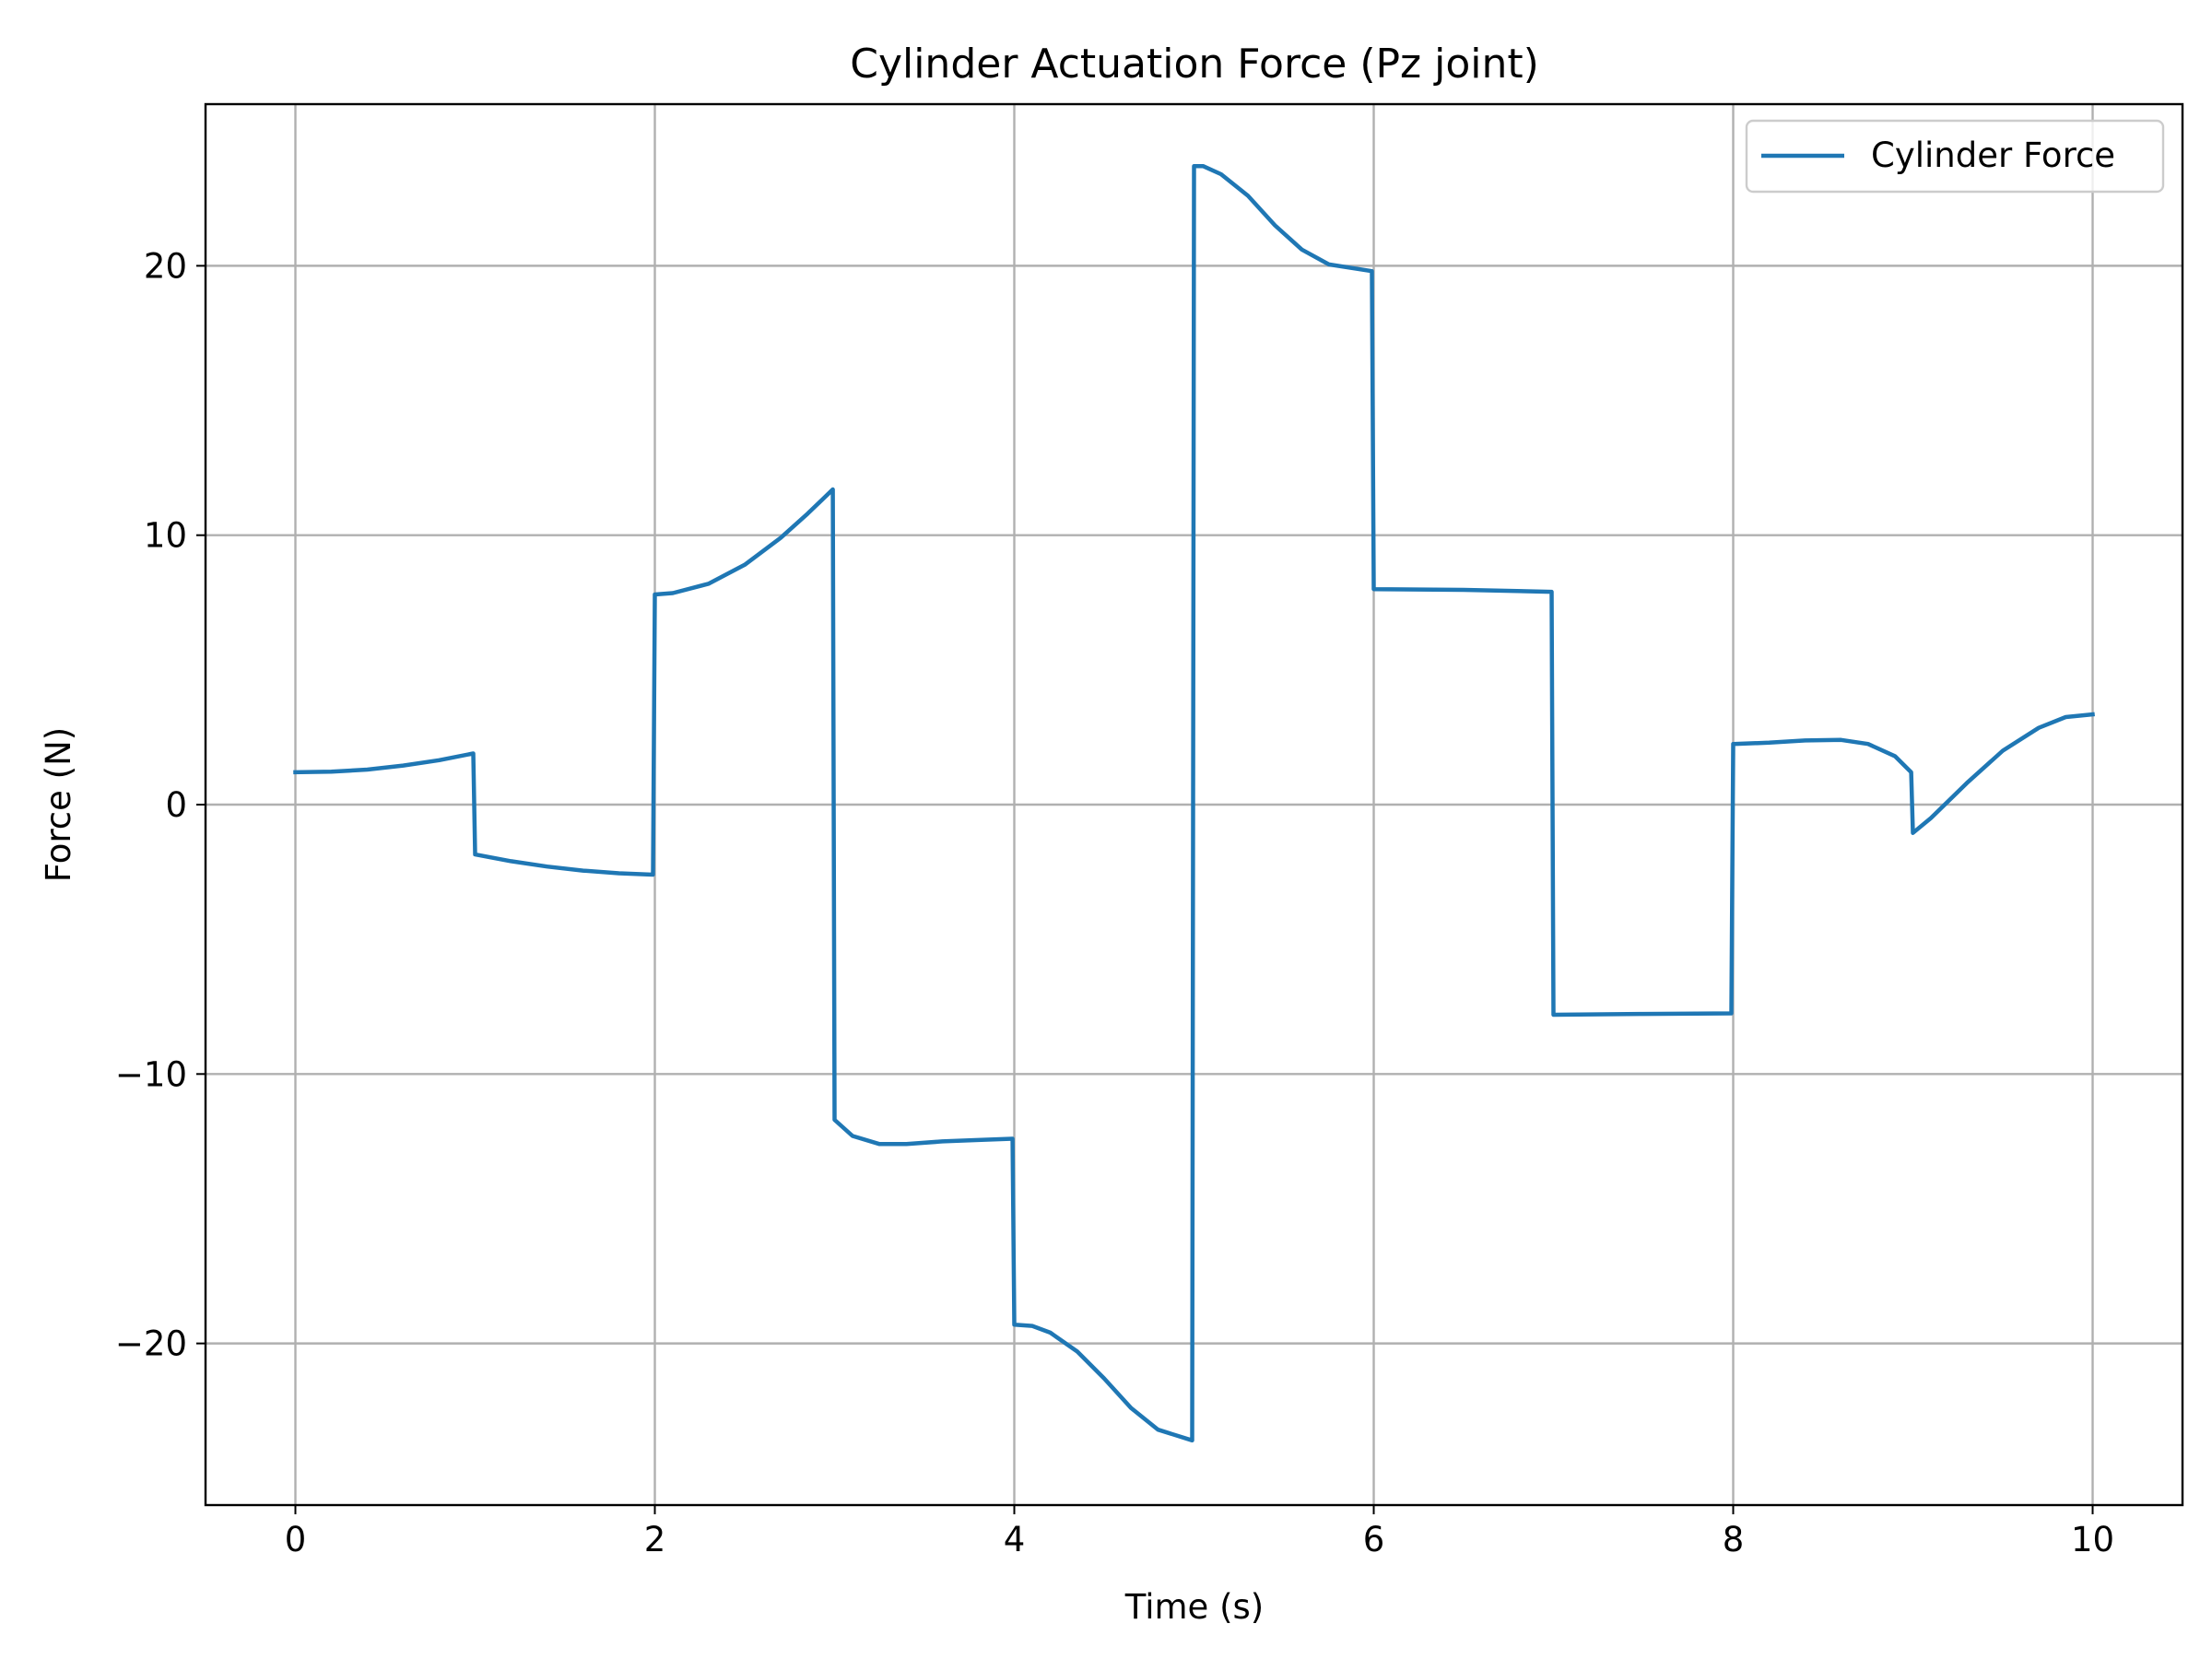 Image resolution: width=2212 pixels, height=1659 pixels. What do you see at coordinates (1015, 1539) in the screenshot?
I see `x-tick-label: 4` at bounding box center [1015, 1539].